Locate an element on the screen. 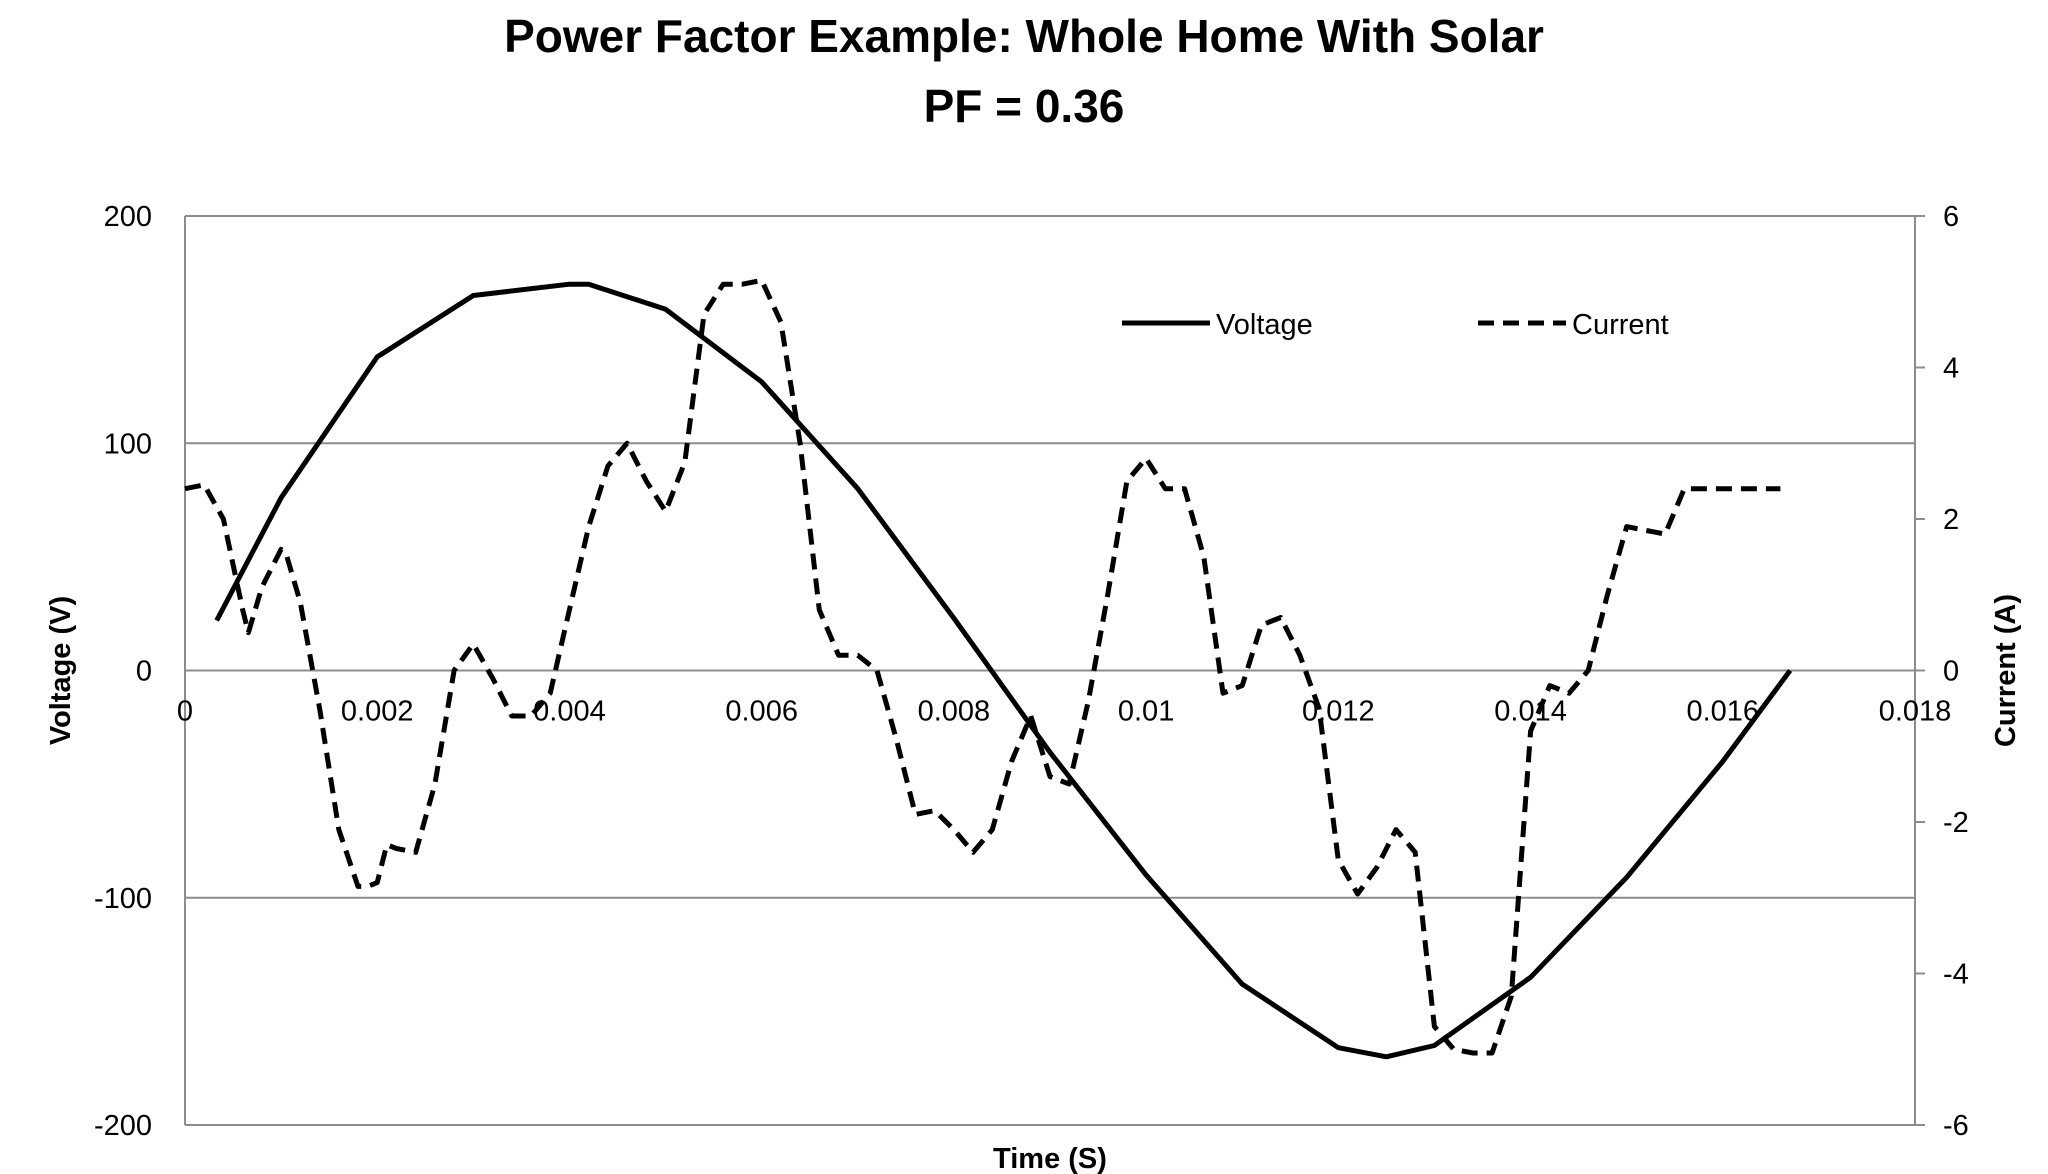  x-tick-label: 0.014 is located at coordinates (1530, 712).